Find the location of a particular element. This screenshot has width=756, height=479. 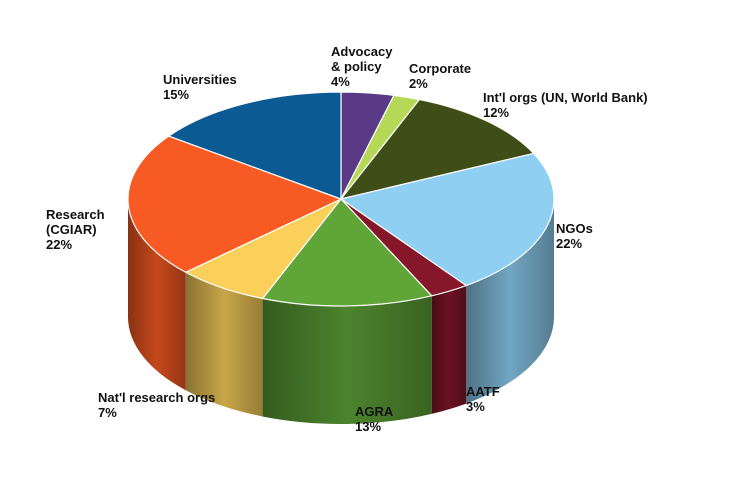

slice-label-name: Int'l orgs (UN, World Bank) is located at coordinates (565, 97).